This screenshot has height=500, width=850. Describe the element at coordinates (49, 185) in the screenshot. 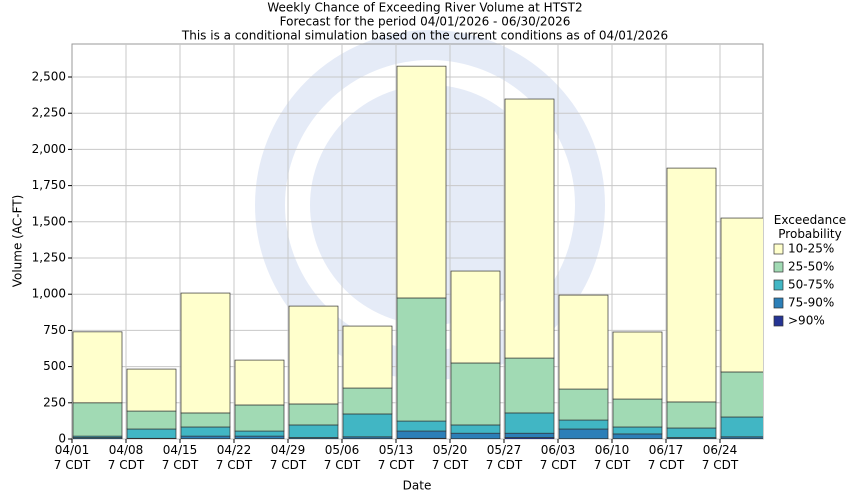

I see `y-tick-label: 1,750` at that location.